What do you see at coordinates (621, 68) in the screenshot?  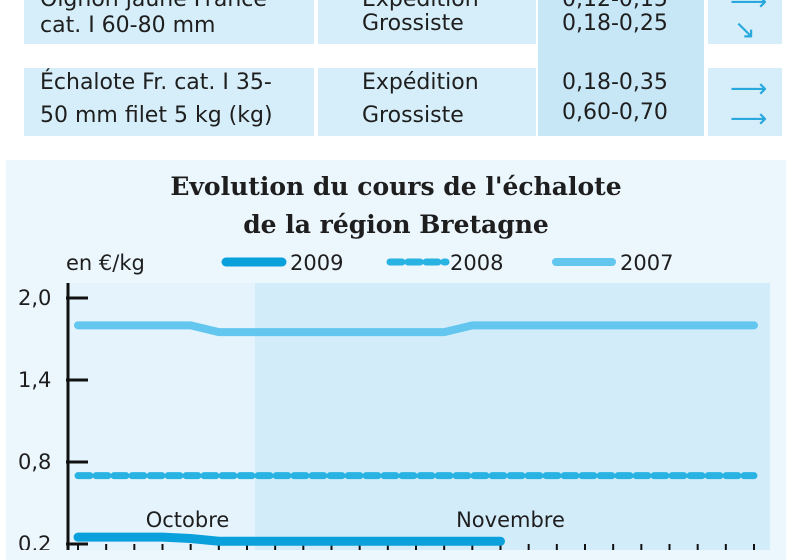 I see `price-column-band` at bounding box center [621, 68].